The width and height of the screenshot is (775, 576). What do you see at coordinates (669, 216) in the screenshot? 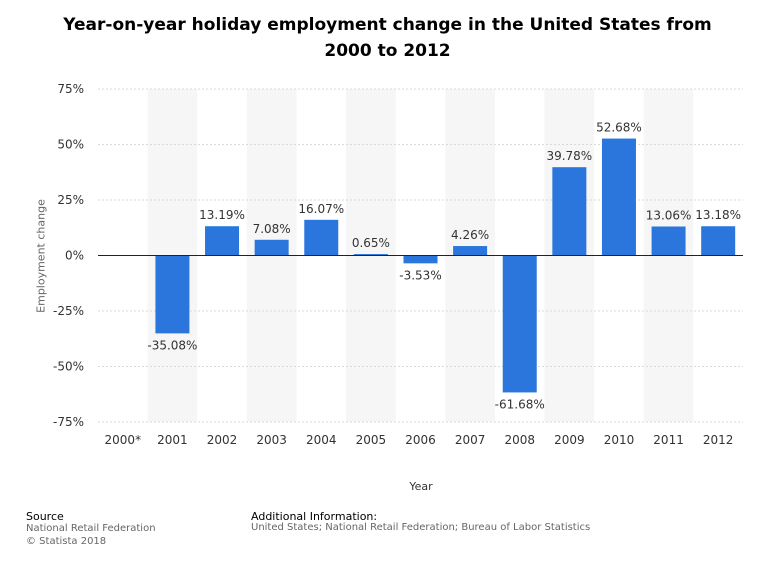
I see `data-label: 13.06%` at bounding box center [669, 216].